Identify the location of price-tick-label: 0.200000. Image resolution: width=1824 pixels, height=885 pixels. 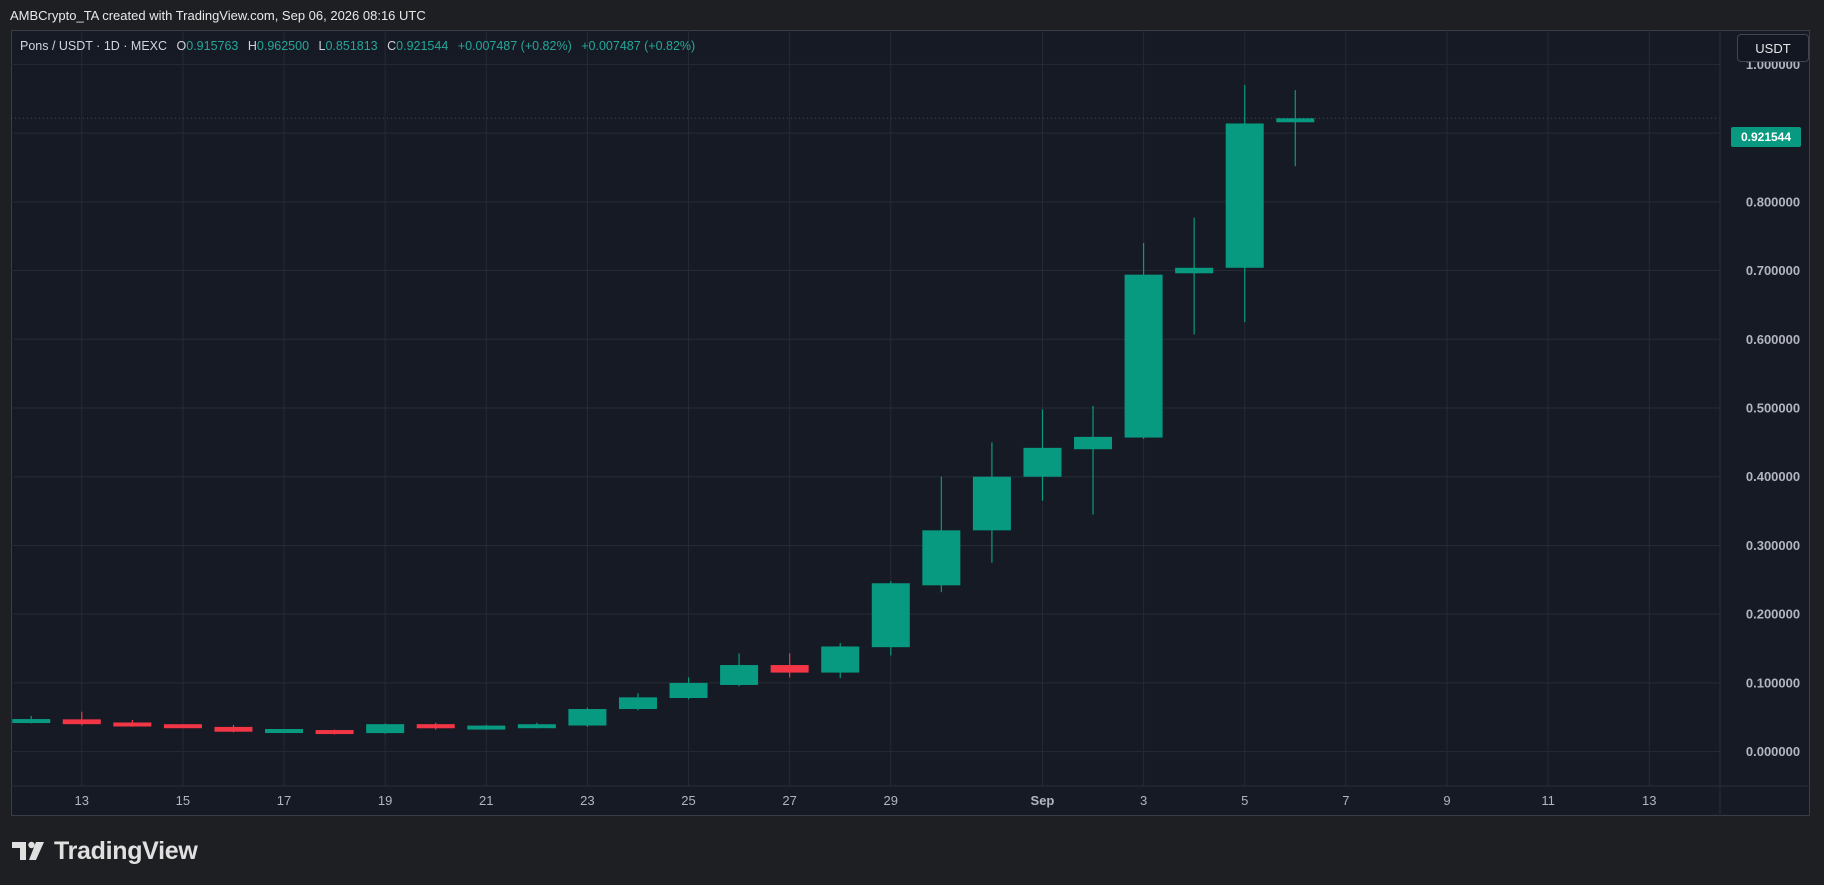
(1773, 614).